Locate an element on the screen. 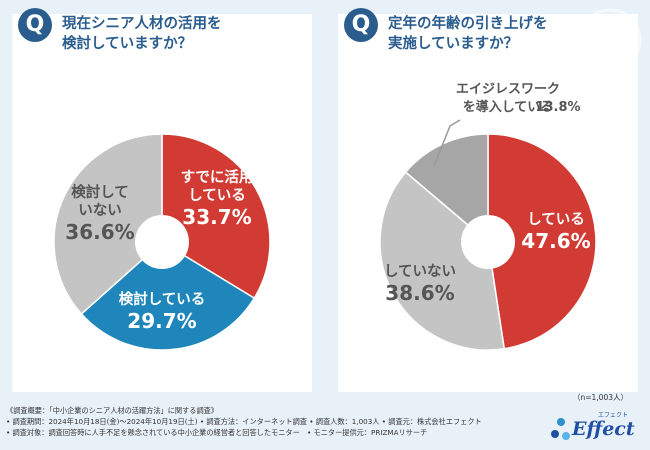 Image resolution: width=650 pixels, height=450 pixels. slice-category-label: を導入している is located at coordinates (508, 107).